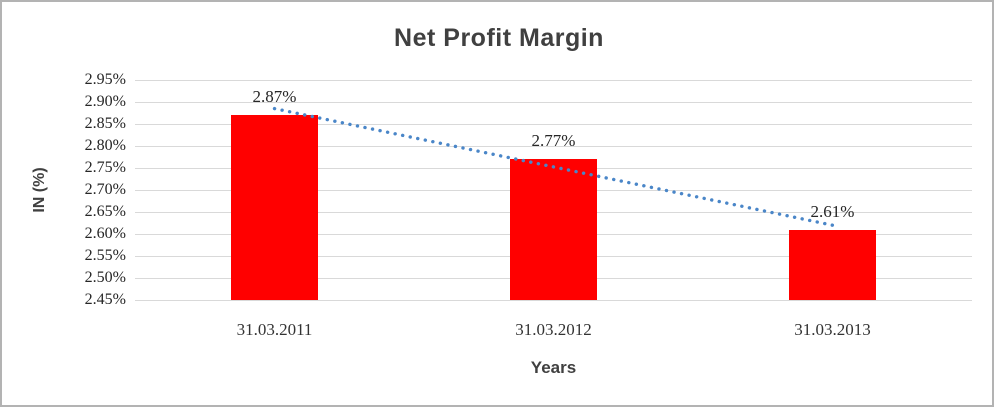 Image resolution: width=994 pixels, height=407 pixels. Describe the element at coordinates (105, 79) in the screenshot. I see `y-tick-label: 2.95%` at that location.